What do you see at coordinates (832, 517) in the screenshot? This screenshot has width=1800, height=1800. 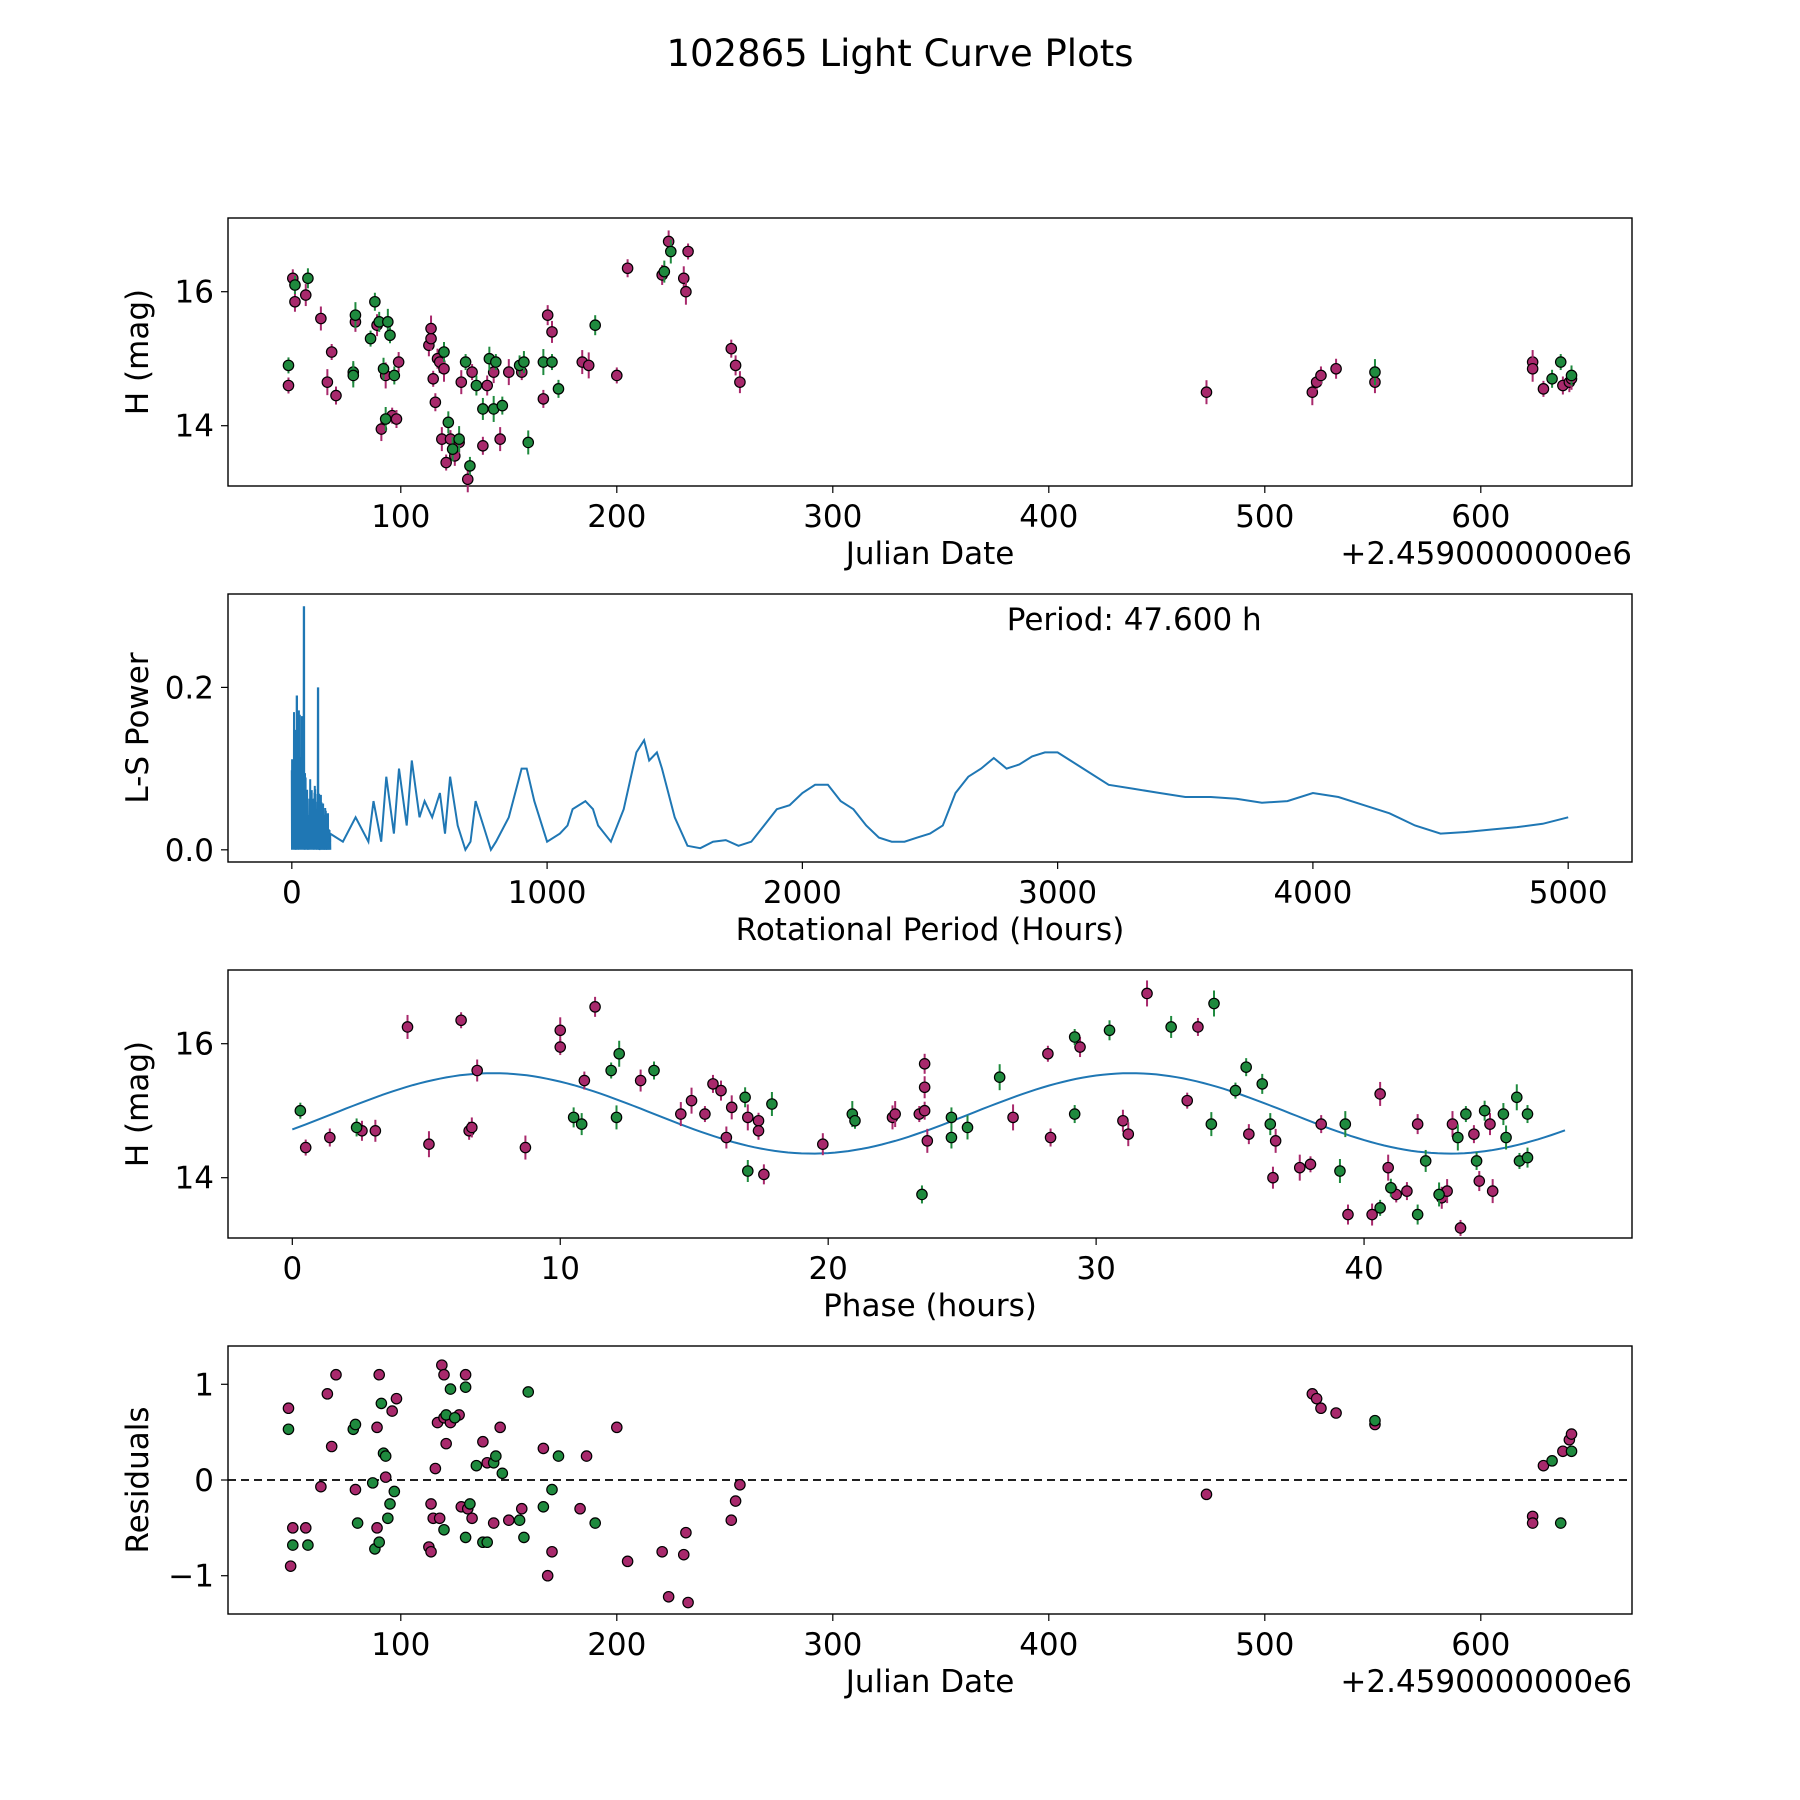 I see `x-tick-label: 300` at bounding box center [832, 517].